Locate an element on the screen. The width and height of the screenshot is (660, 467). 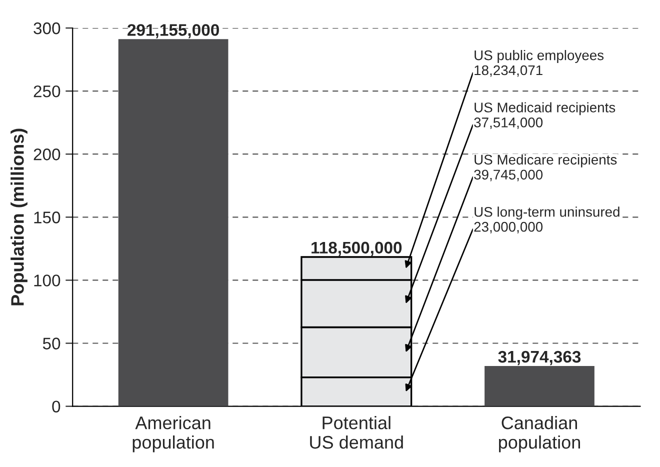
annotation: 39,745,000 is located at coordinates (508, 176).